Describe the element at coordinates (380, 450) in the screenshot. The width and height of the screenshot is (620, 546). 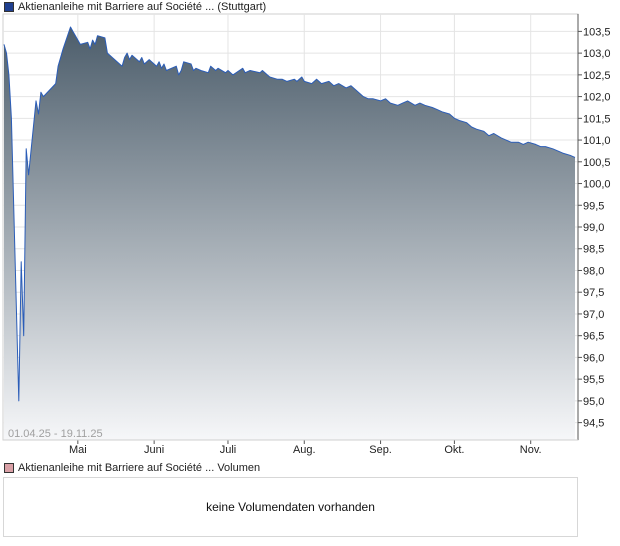
I see `x-tick-label: Sep.` at that location.